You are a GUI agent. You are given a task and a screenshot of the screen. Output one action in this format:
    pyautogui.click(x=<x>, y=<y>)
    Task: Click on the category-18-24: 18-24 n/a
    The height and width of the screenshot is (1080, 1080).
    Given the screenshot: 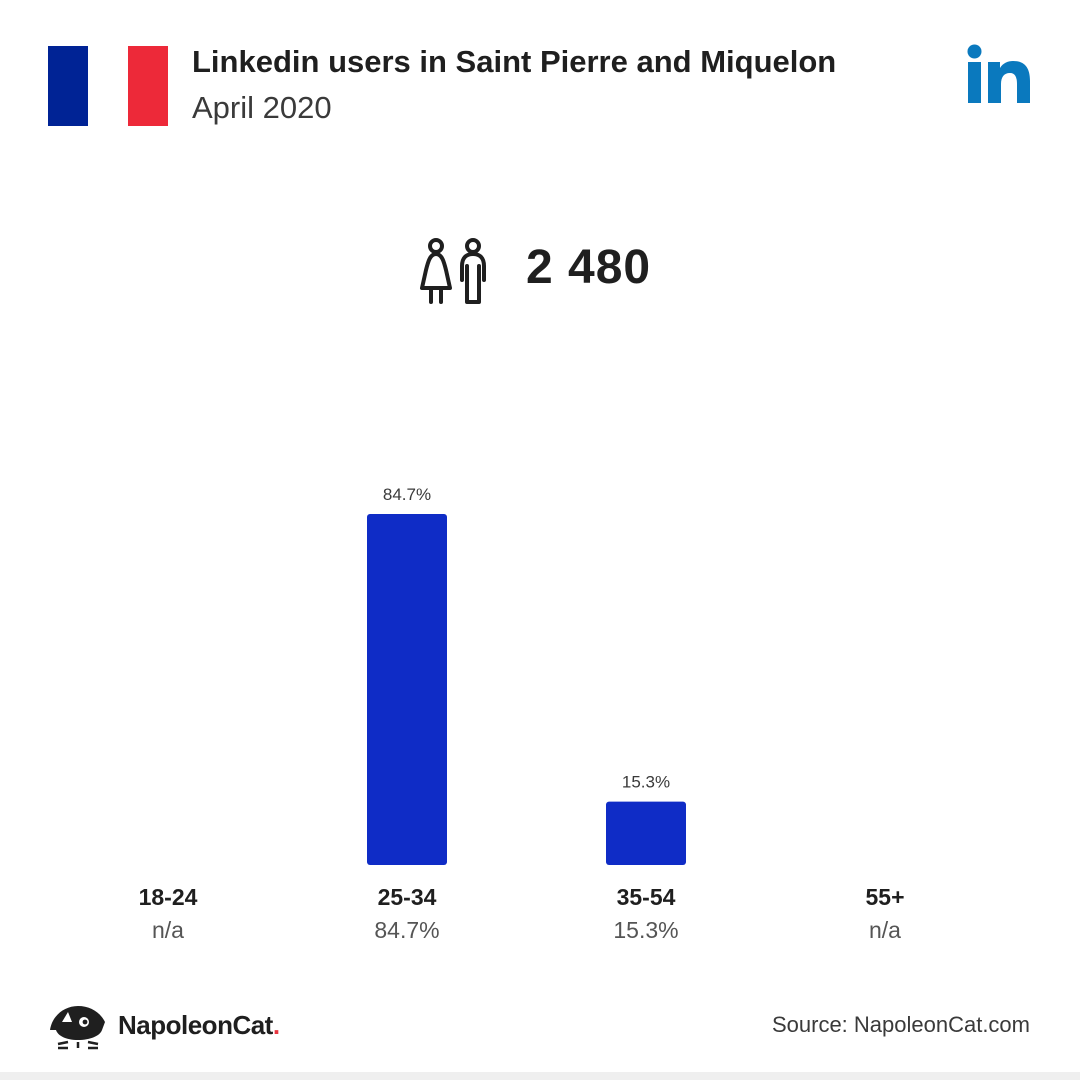 What is the action you would take?
    pyautogui.click(x=168, y=914)
    